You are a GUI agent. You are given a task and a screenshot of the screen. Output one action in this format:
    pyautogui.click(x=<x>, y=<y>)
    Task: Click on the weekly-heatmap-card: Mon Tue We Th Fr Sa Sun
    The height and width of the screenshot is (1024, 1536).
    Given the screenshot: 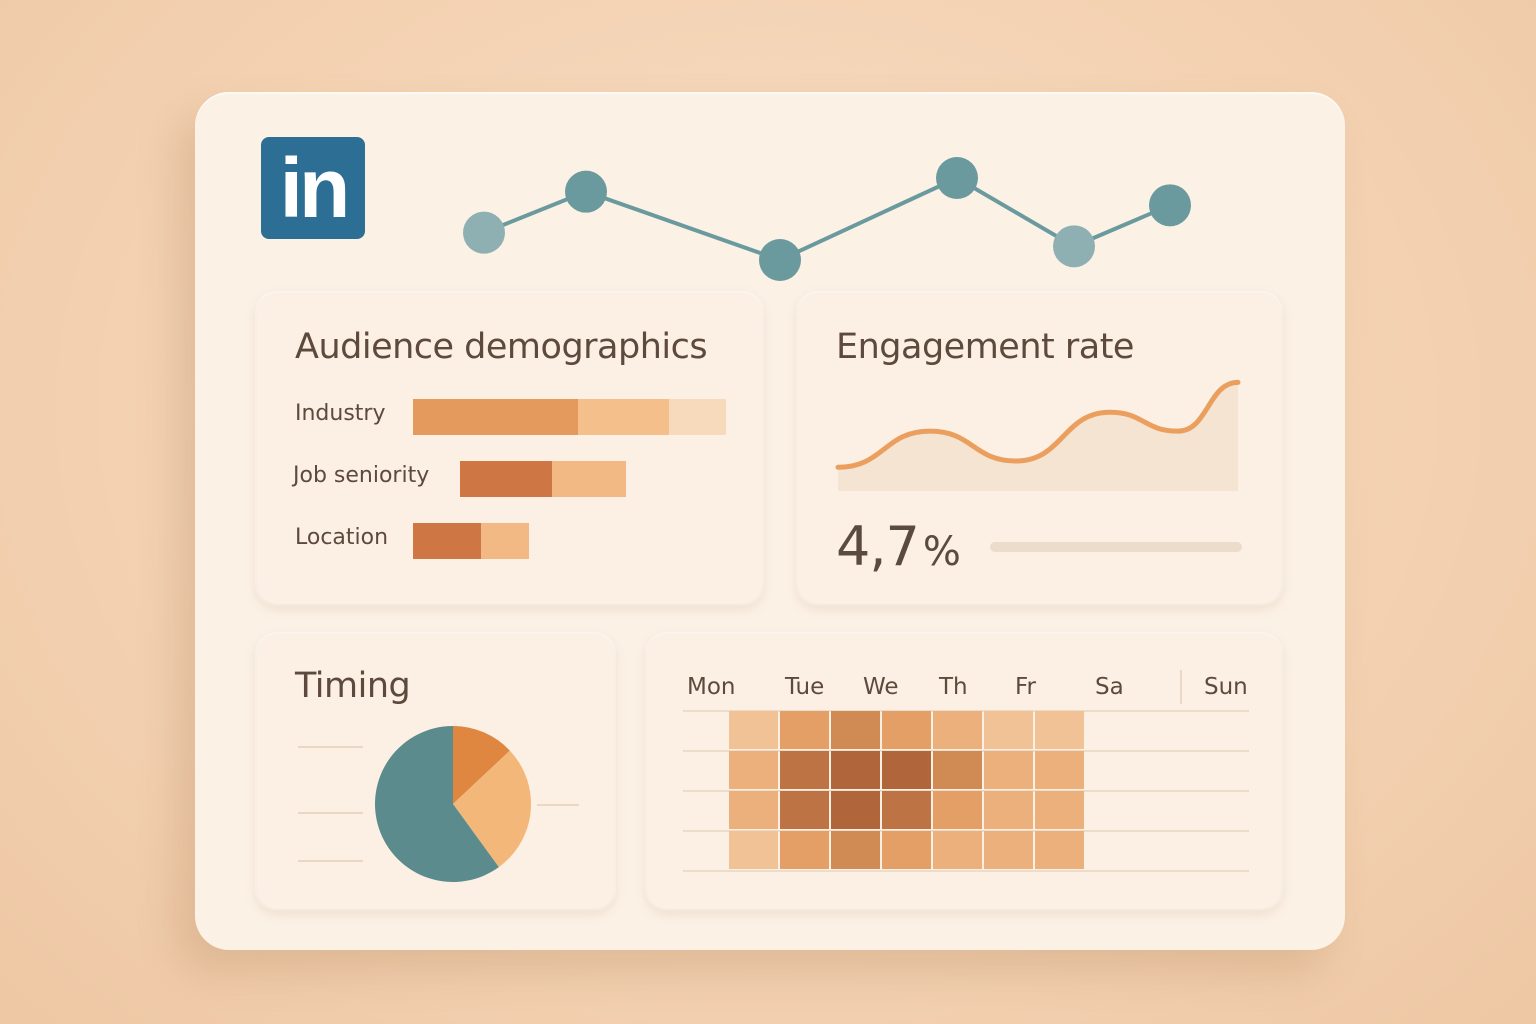 What is the action you would take?
    pyautogui.click(x=964, y=771)
    